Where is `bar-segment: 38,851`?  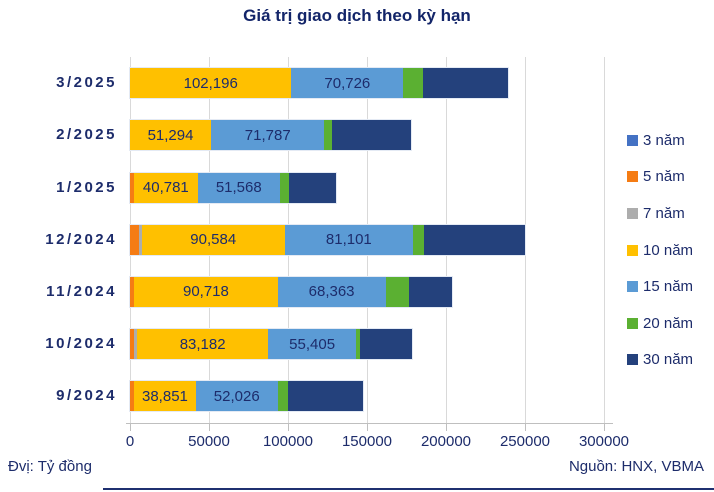
bar-segment: 38,851 is located at coordinates (165, 396).